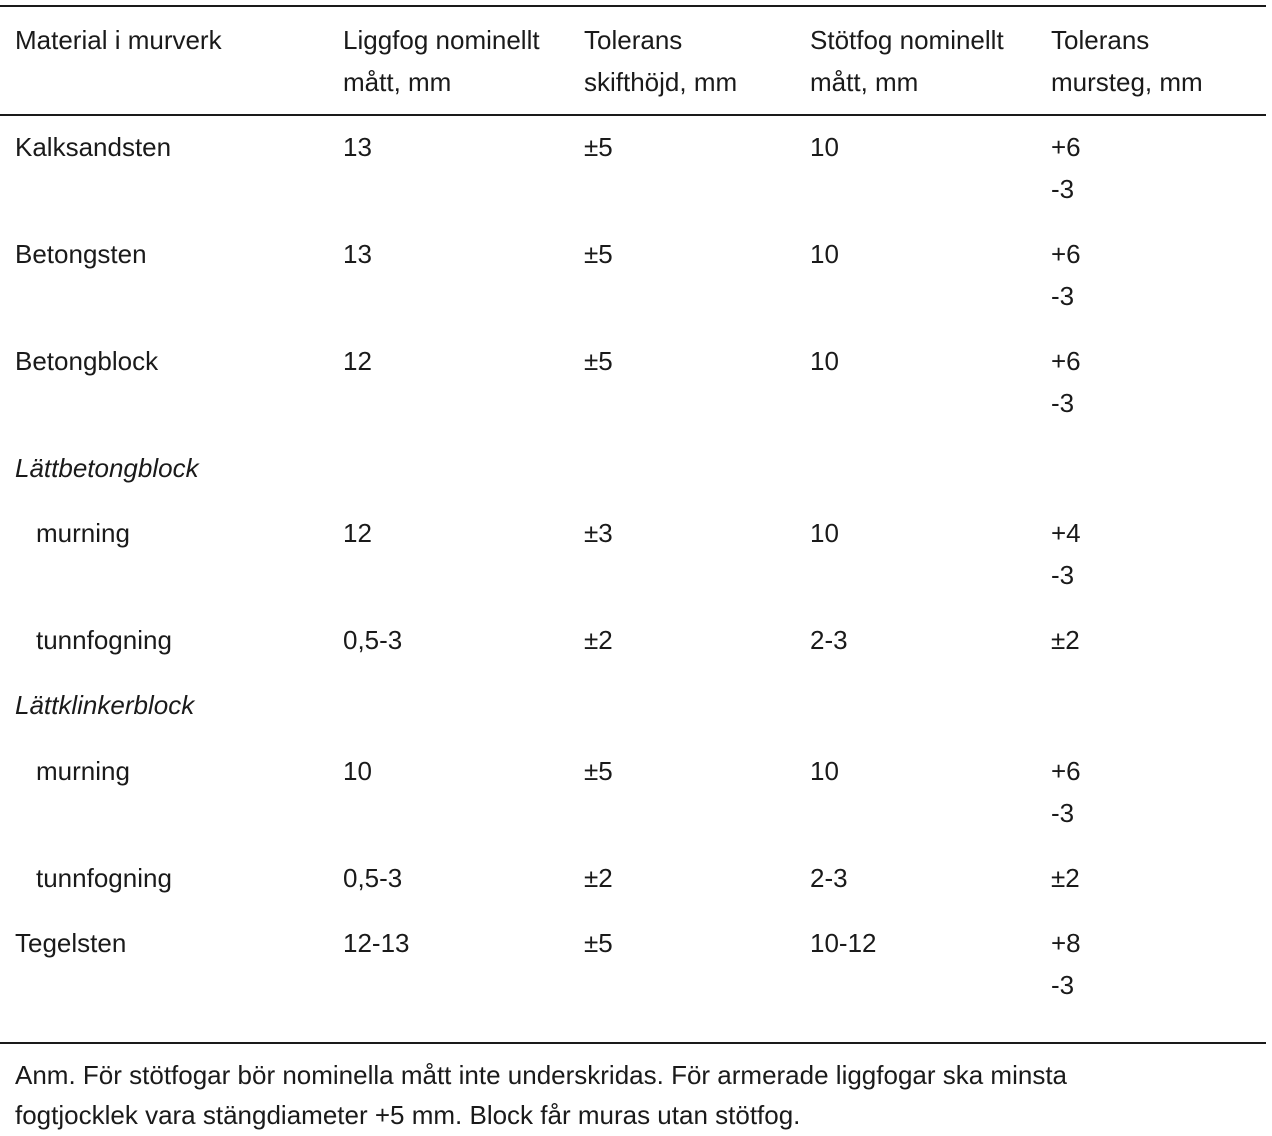 The height and width of the screenshot is (1136, 1272). What do you see at coordinates (633, 115) in the screenshot?
I see `table-header-rule` at bounding box center [633, 115].